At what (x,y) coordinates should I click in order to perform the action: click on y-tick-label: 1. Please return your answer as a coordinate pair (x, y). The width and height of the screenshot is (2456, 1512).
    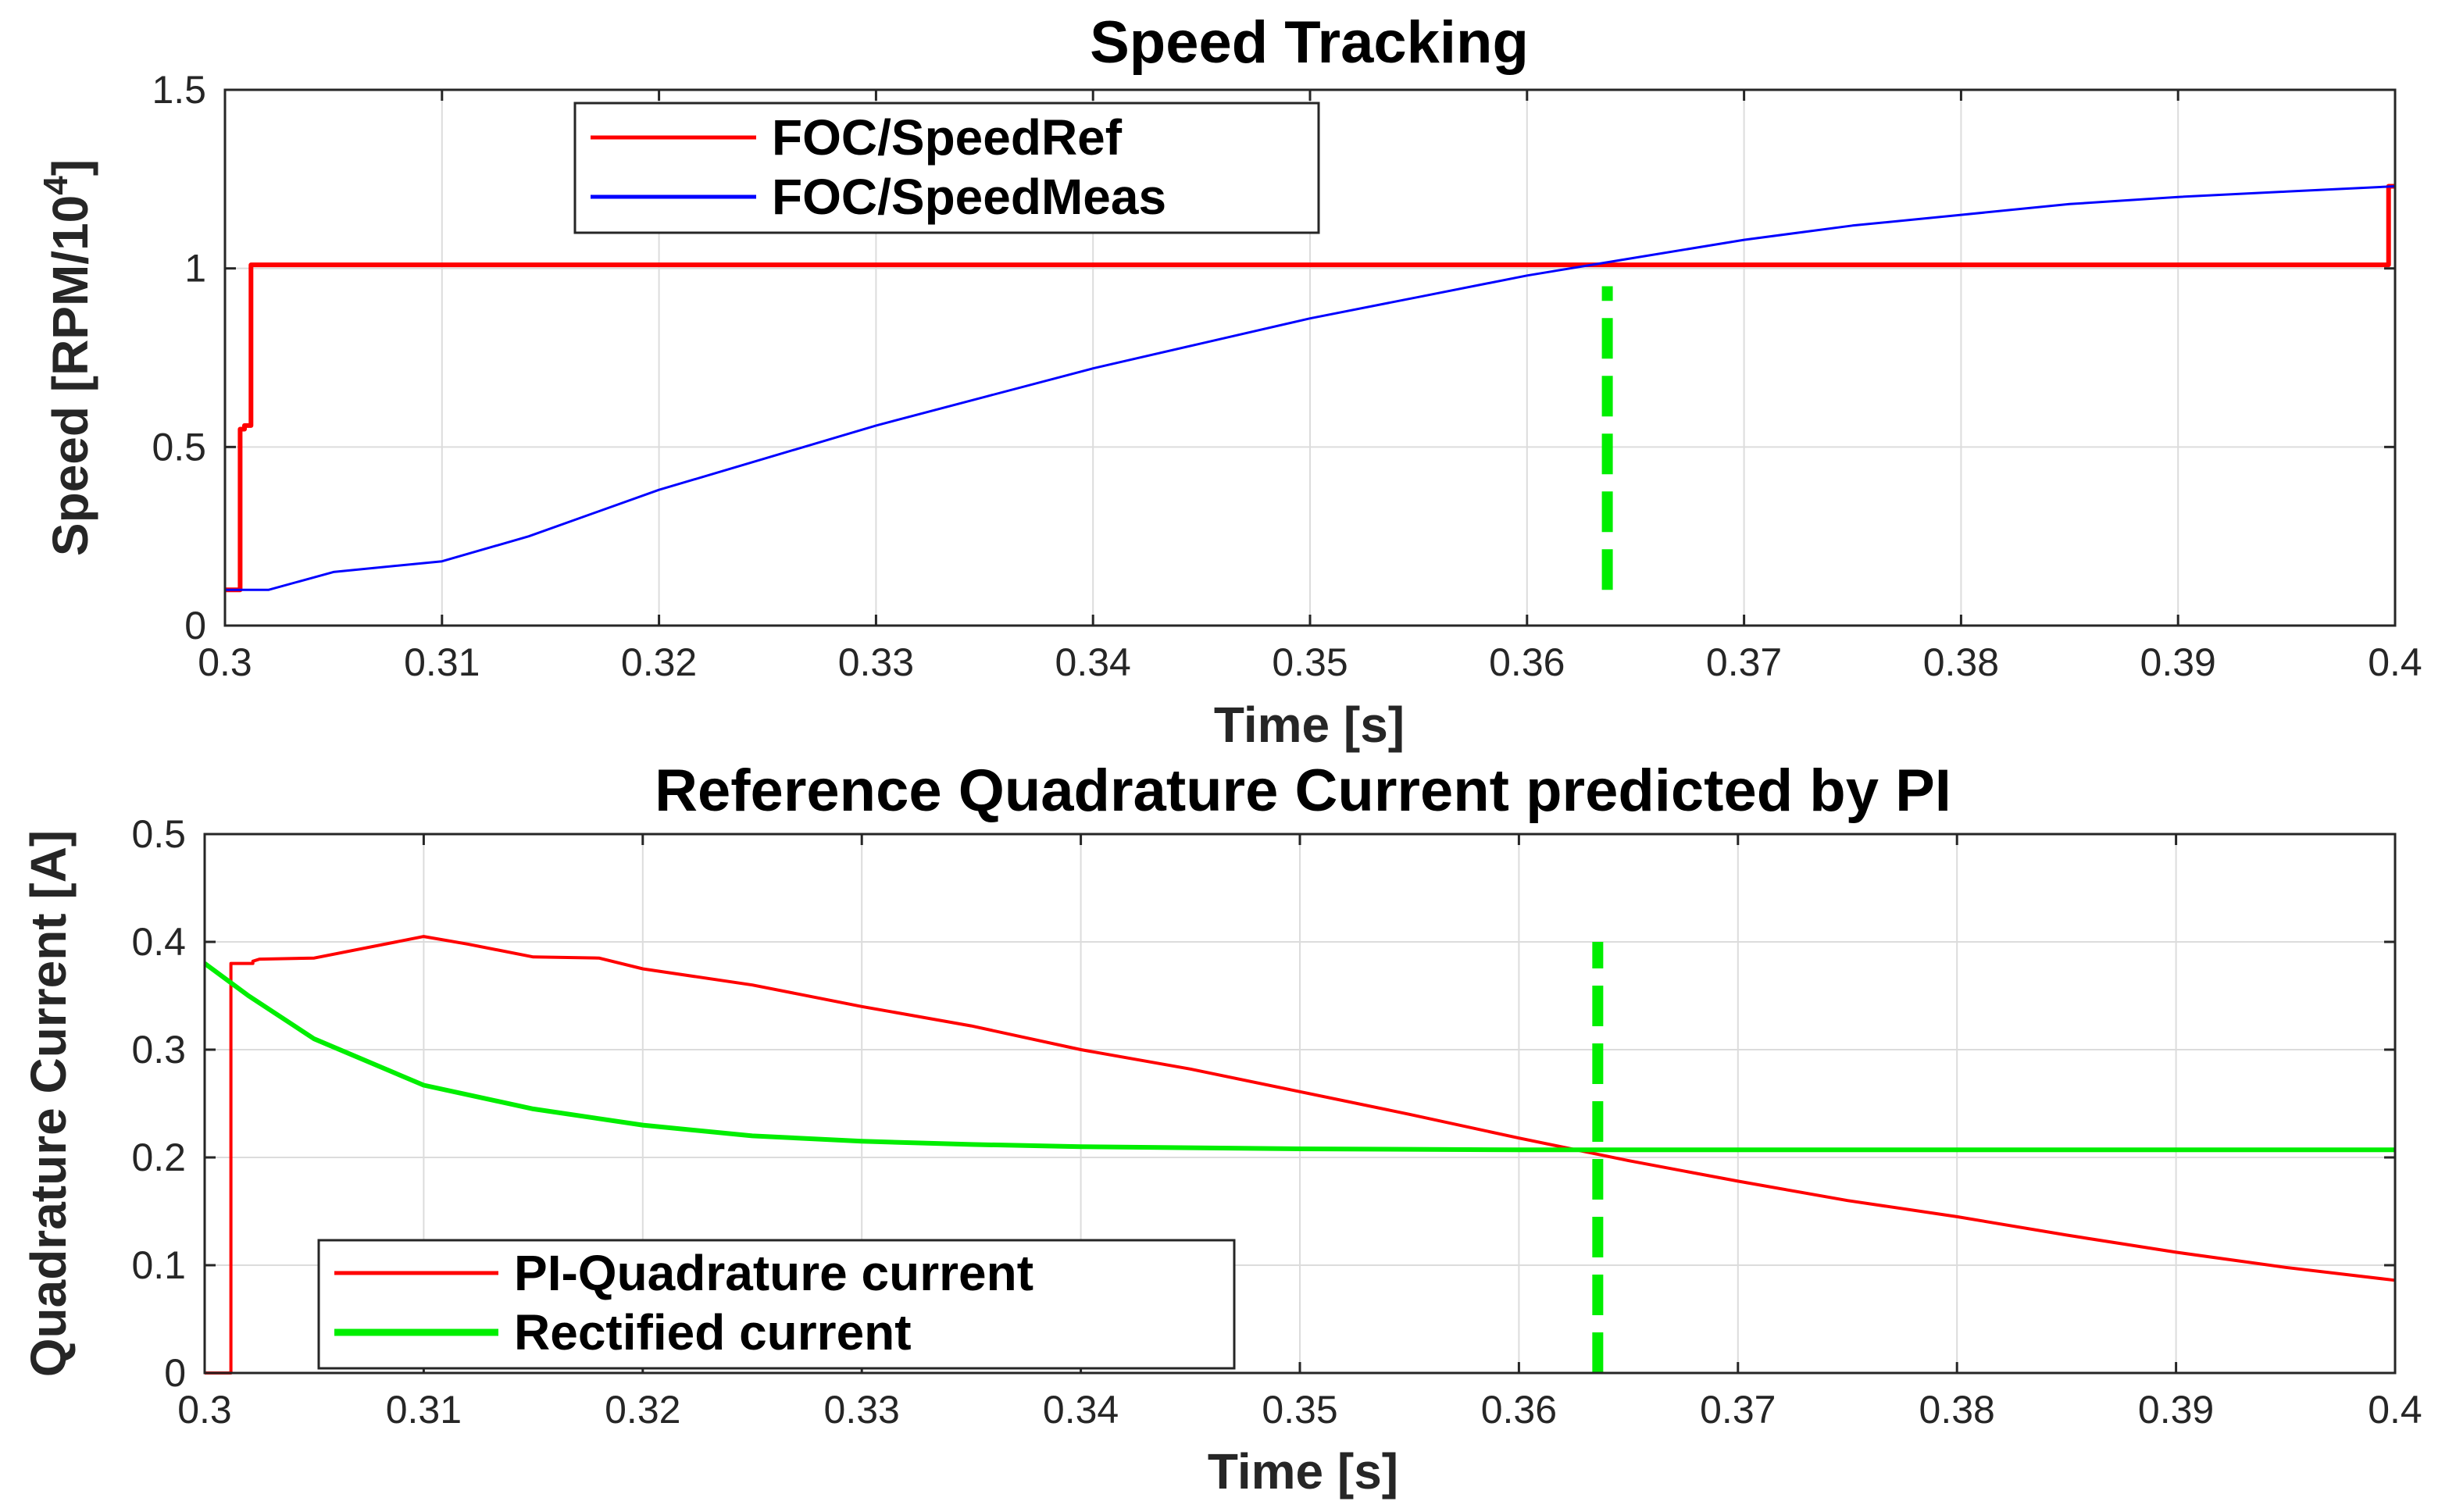
    Looking at the image, I should click on (195, 269).